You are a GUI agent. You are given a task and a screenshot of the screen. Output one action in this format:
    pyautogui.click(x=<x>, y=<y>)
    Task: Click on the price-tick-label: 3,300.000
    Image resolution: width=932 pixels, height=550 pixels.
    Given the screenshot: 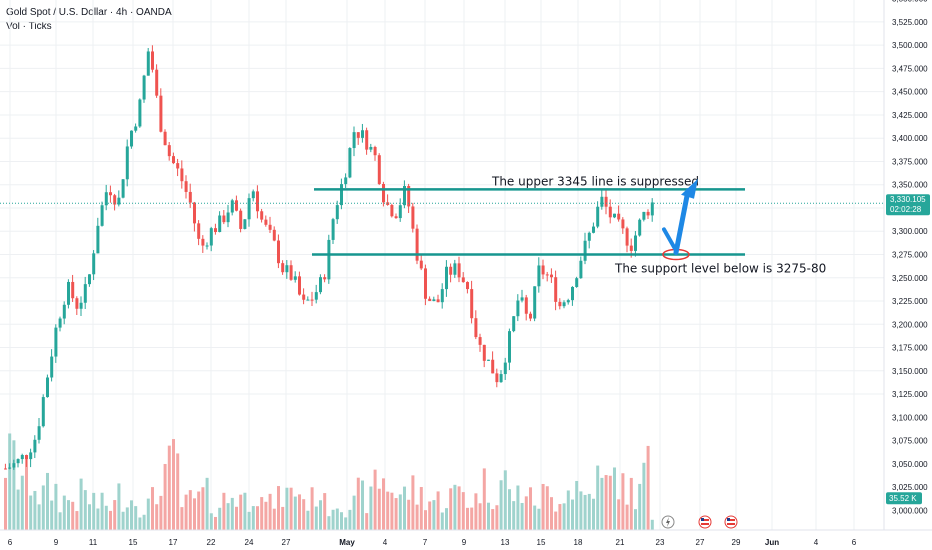 What is the action you would take?
    pyautogui.click(x=910, y=231)
    